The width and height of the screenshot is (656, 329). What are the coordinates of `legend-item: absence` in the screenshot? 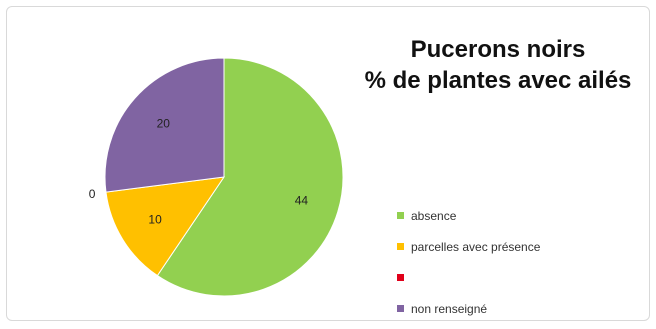 It's located at (468, 215).